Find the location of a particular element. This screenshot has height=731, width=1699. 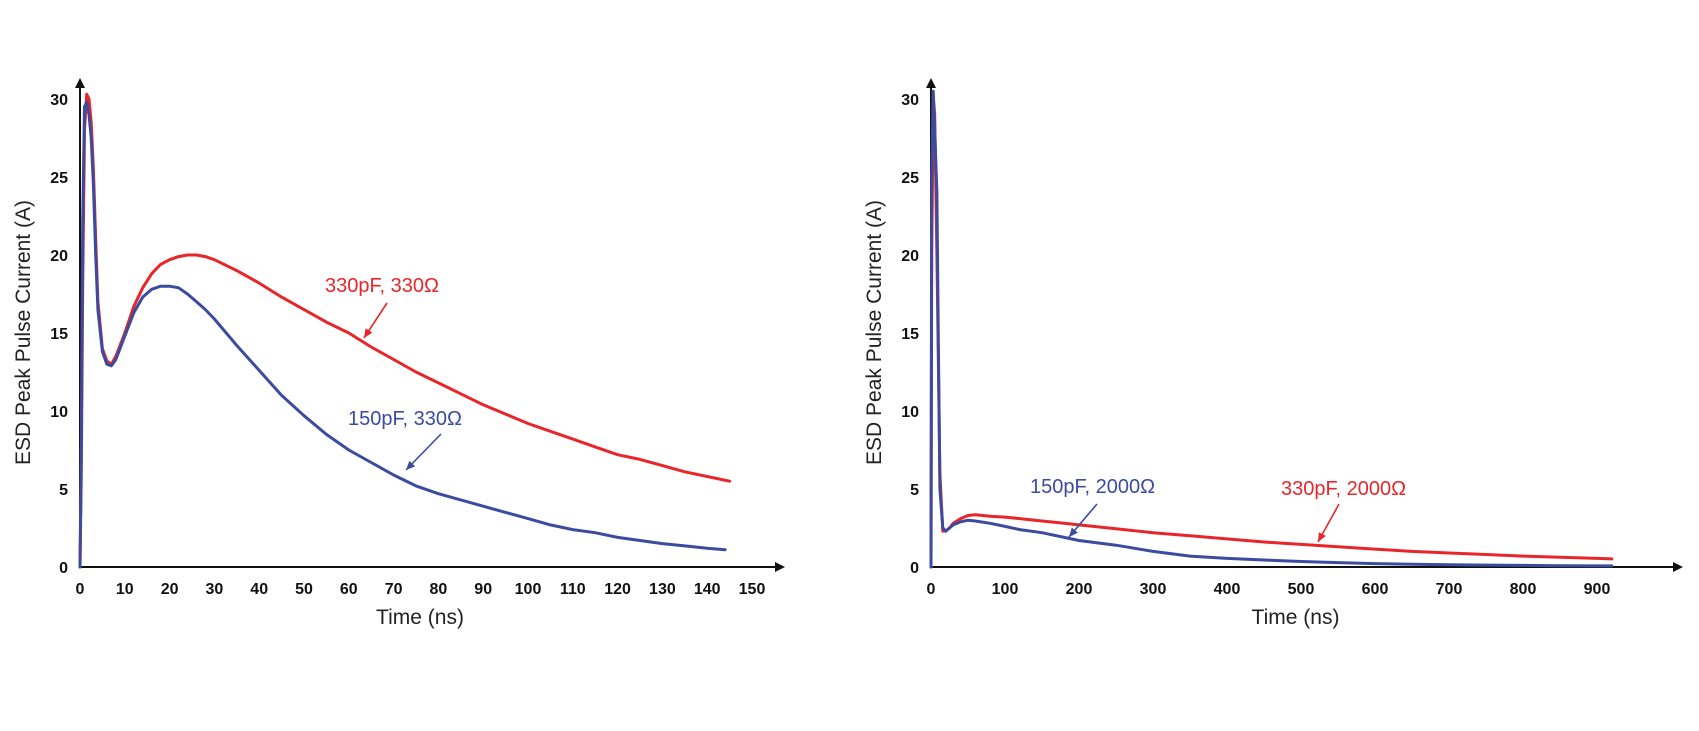

series-annotation-label: 330pF, 330Ω is located at coordinates (382, 286).